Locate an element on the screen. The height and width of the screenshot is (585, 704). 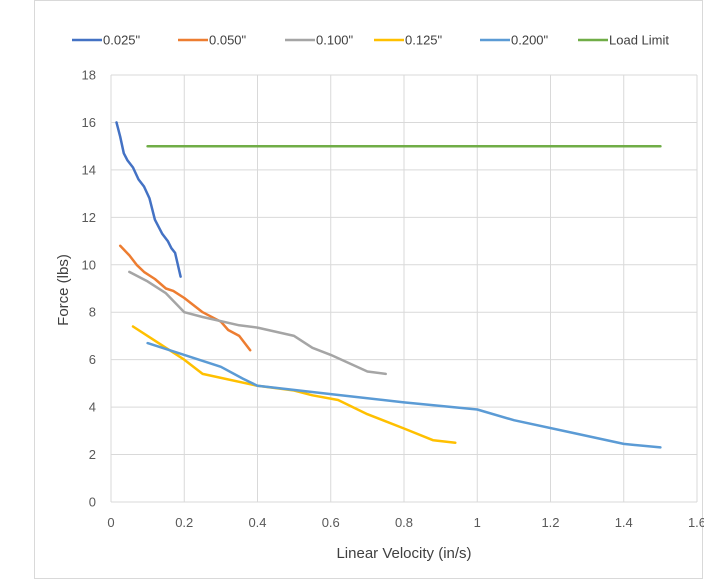
y-tick-label: 14 is located at coordinates (89, 169).